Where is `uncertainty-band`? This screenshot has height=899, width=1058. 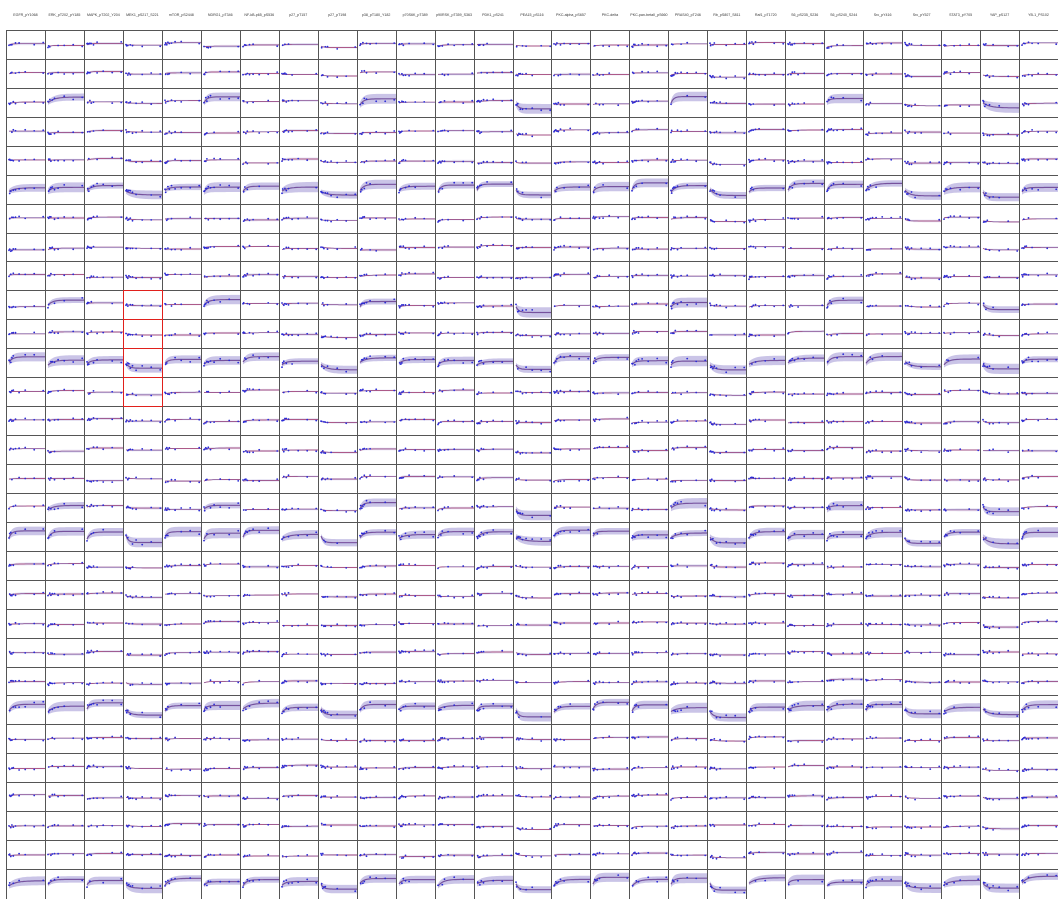
uncertainty-band is located at coordinates (572, 360).